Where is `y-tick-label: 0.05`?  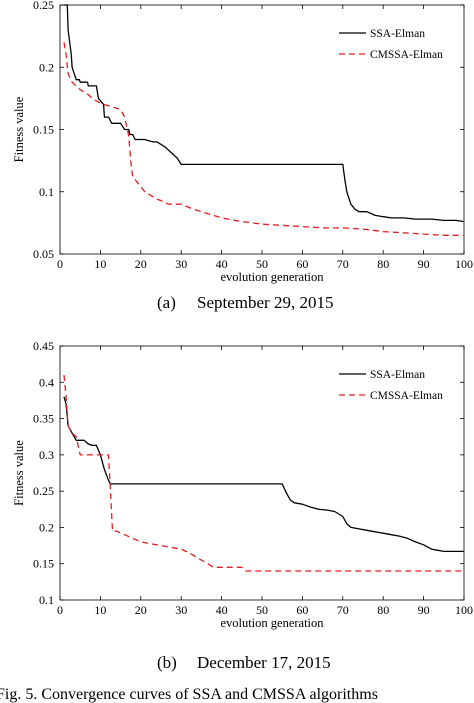
y-tick-label: 0.05 is located at coordinates (43, 254).